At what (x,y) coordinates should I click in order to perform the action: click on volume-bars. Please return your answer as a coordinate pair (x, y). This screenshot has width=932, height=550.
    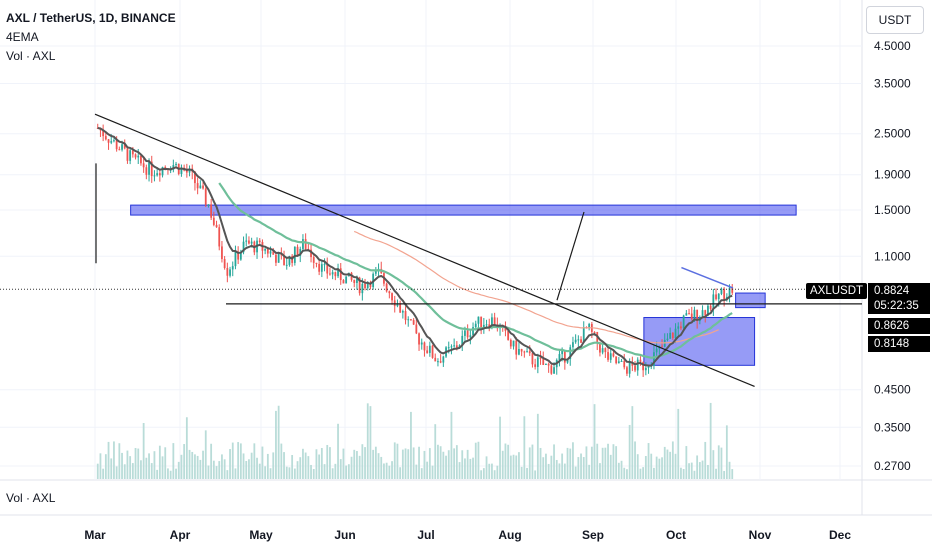
    Looking at the image, I should click on (415, 440).